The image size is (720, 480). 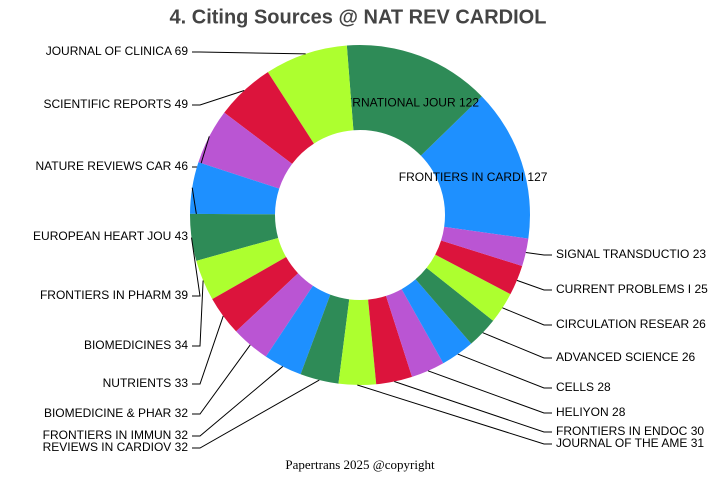 I want to click on slice-label-name: CELLS, so click(x=575, y=387).